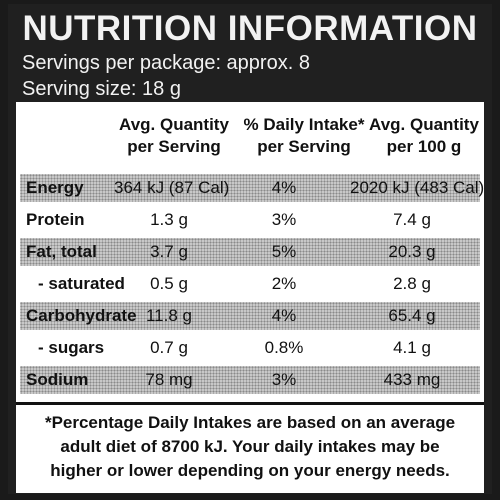  Describe the element at coordinates (55, 219) in the screenshot. I see `row-label: Protein` at that location.